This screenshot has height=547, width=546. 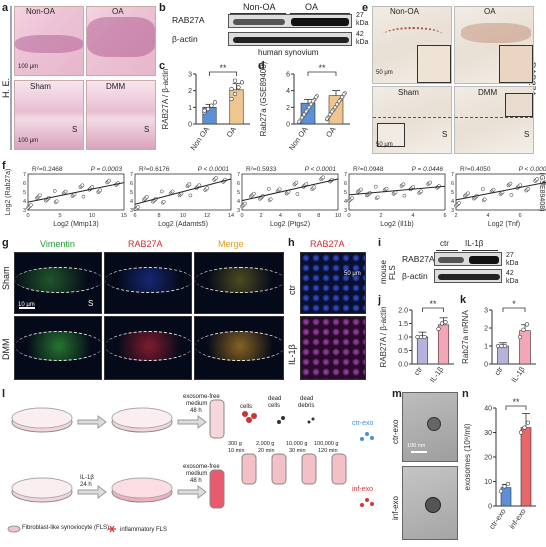 What do you see at coordinates (57, 244) in the screenshot?
I see `if-vimentin-title: Vimentin` at bounding box center [57, 244].